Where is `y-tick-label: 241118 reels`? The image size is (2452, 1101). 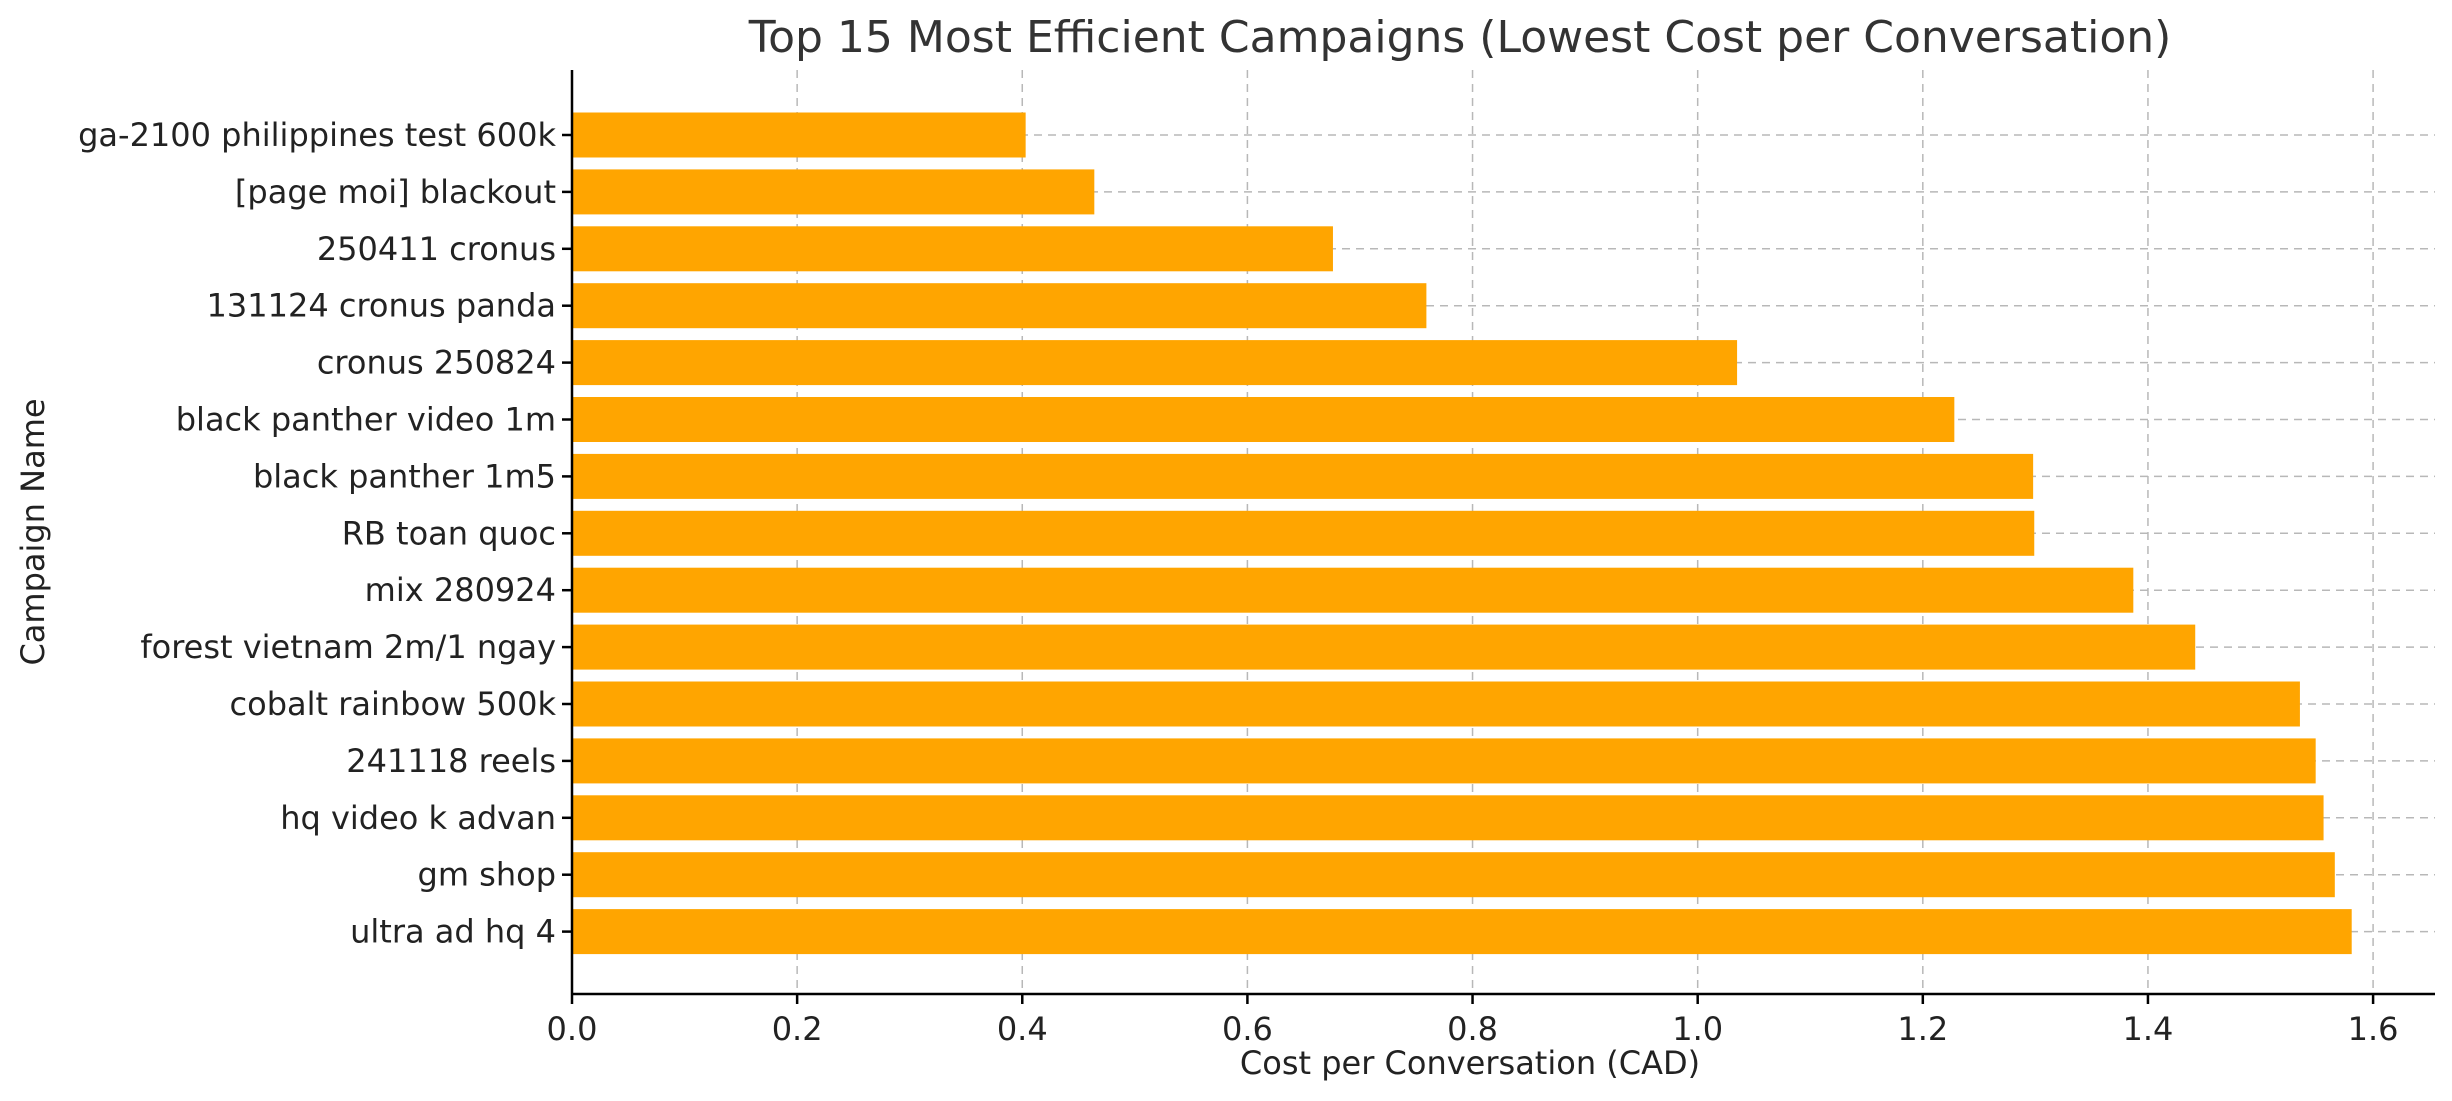 y-tick-label: 241118 reels is located at coordinates (451, 761).